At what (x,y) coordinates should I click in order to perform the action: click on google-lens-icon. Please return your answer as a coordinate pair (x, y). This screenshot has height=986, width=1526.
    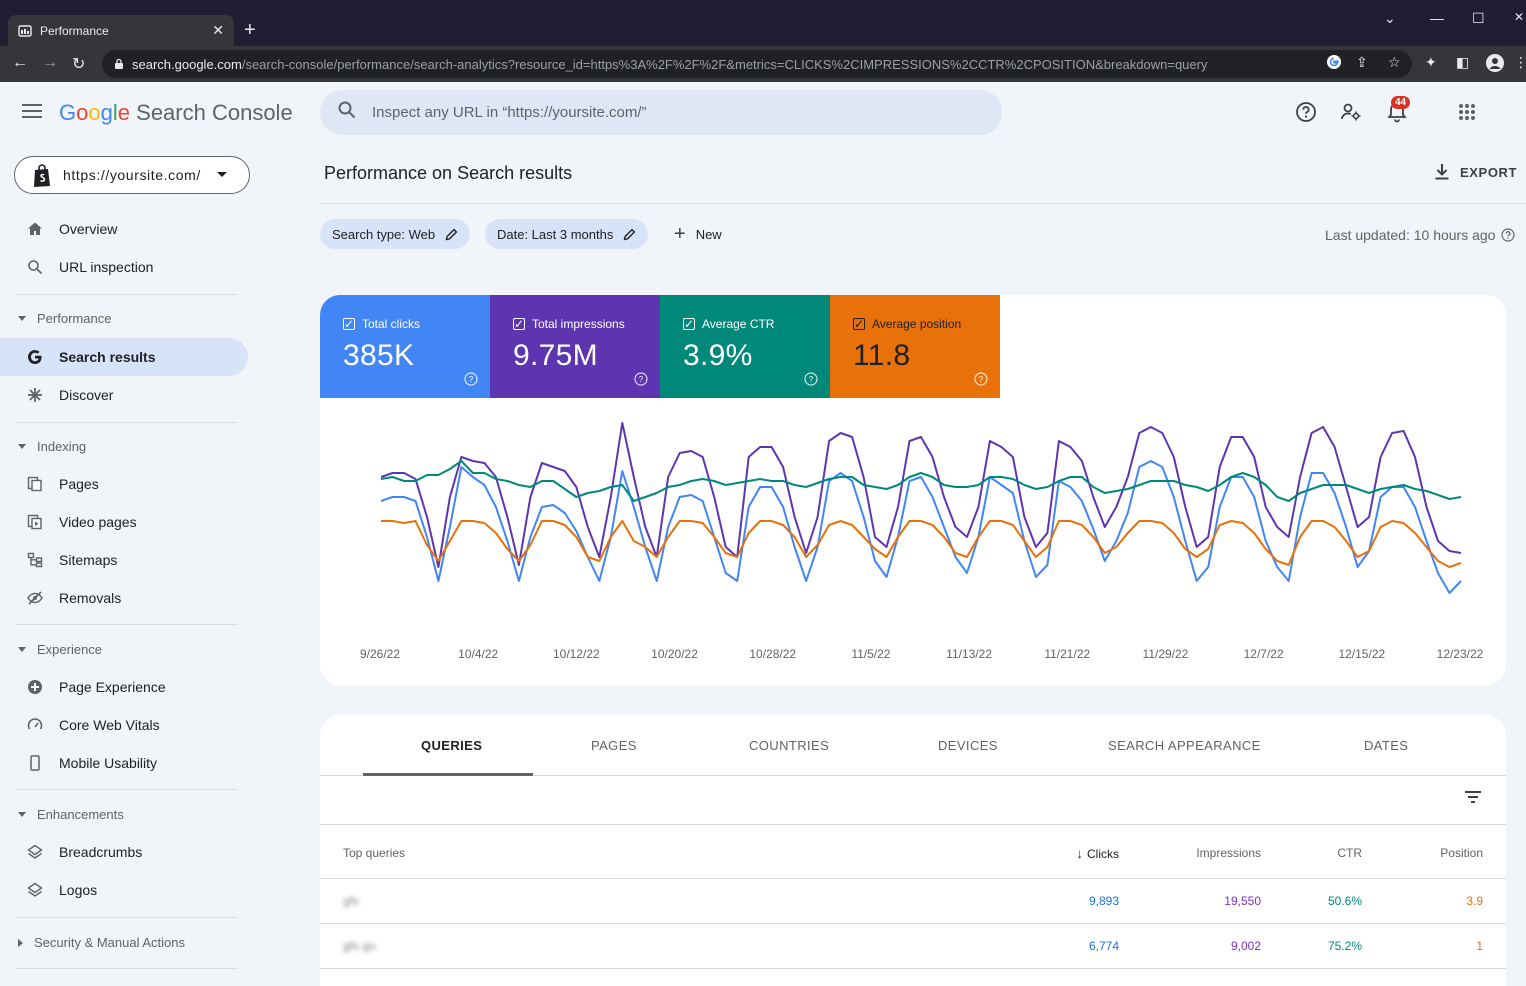
    Looking at the image, I should click on (1334, 63).